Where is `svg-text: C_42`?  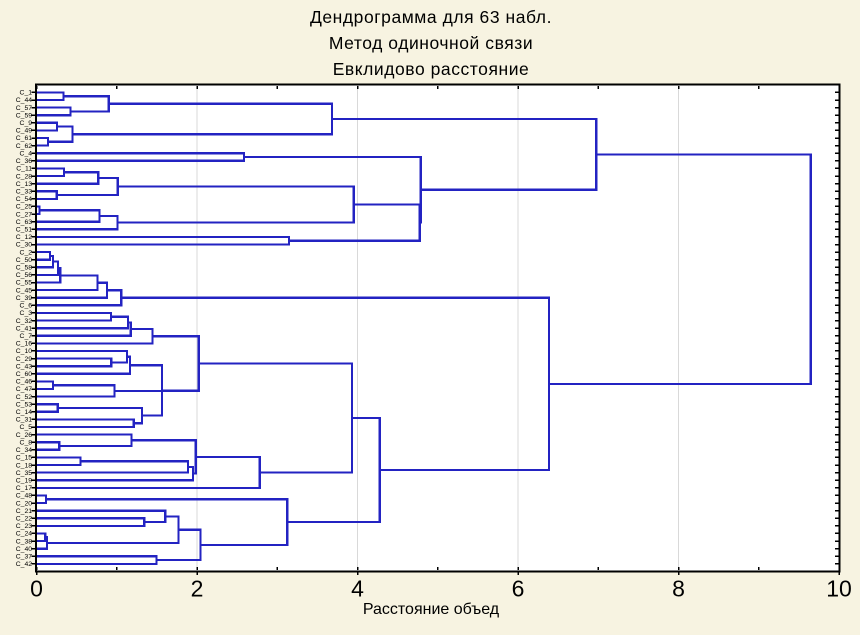
svg-text: C_42 is located at coordinates (24, 564).